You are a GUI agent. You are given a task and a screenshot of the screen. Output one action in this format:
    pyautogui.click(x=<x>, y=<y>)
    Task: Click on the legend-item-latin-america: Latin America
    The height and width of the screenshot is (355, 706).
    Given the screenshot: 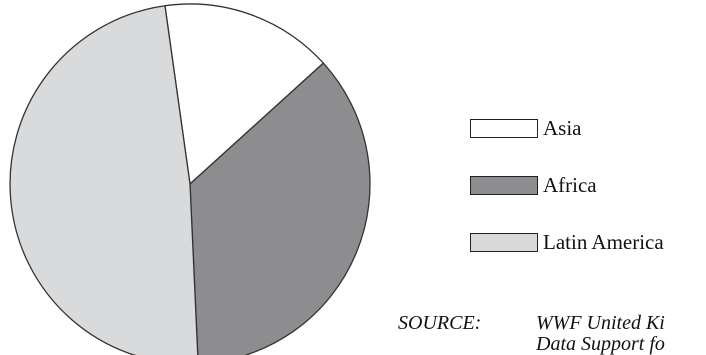 What is the action you would take?
    pyautogui.click(x=567, y=242)
    